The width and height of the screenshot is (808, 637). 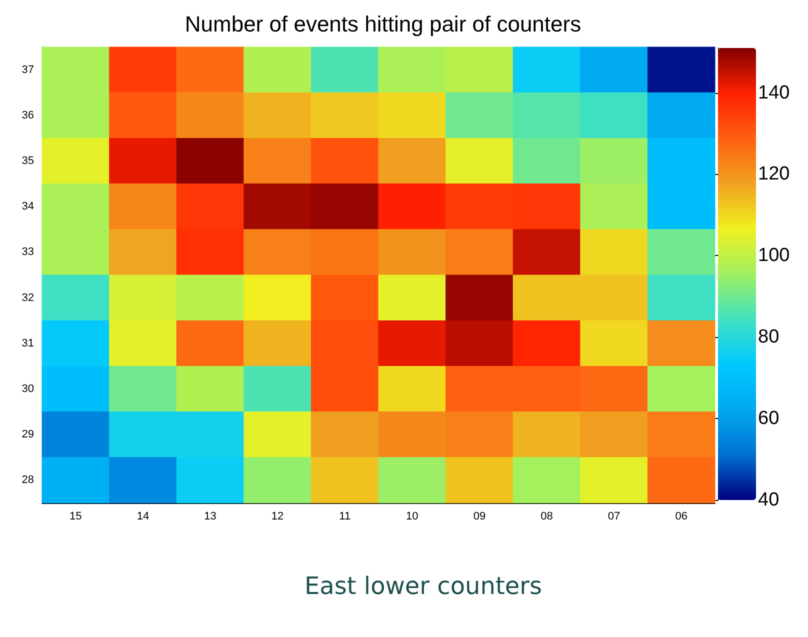 What do you see at coordinates (345, 516) in the screenshot?
I see `x-tick-label: 11` at bounding box center [345, 516].